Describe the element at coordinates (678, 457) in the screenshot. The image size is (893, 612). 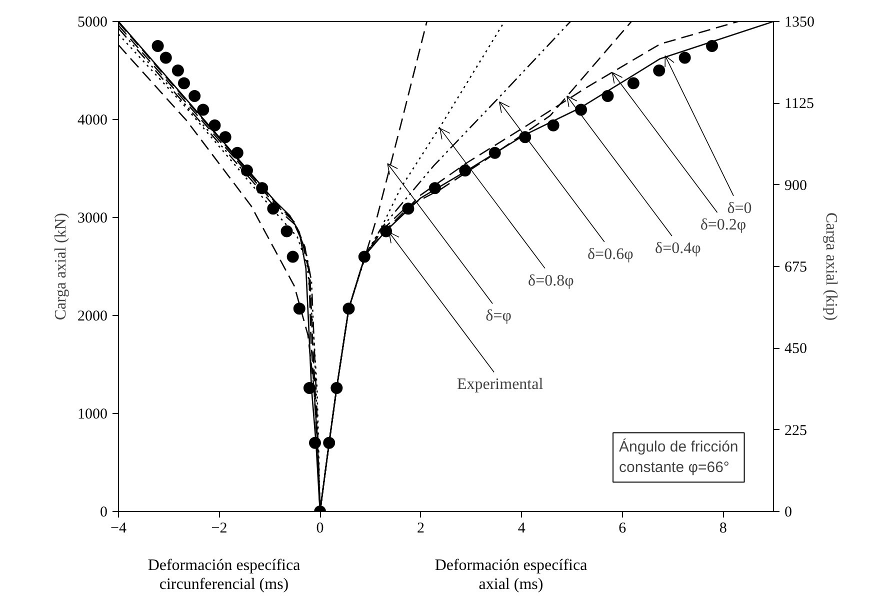
I see `annotation: Ángulo de fricción constante φ=66°` at that location.